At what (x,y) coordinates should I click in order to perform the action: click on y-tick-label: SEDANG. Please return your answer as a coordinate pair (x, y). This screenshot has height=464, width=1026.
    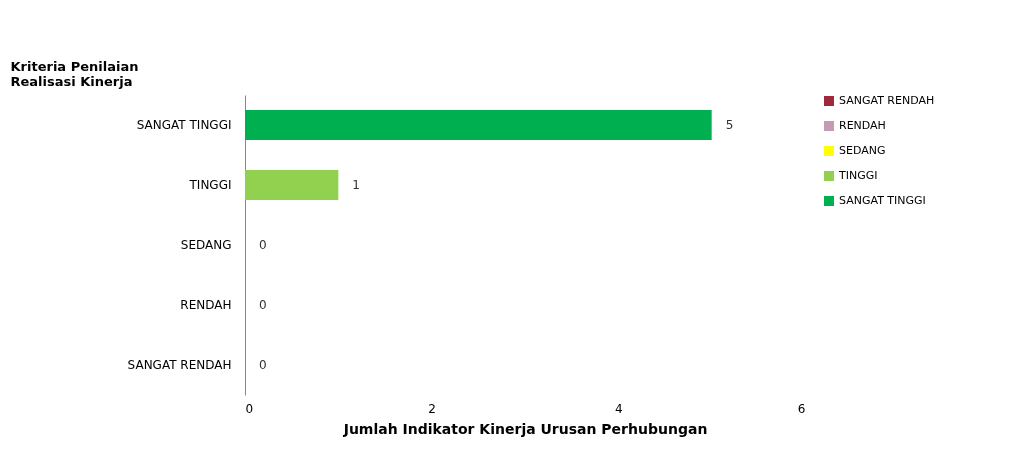
    Looking at the image, I should click on (206, 245).